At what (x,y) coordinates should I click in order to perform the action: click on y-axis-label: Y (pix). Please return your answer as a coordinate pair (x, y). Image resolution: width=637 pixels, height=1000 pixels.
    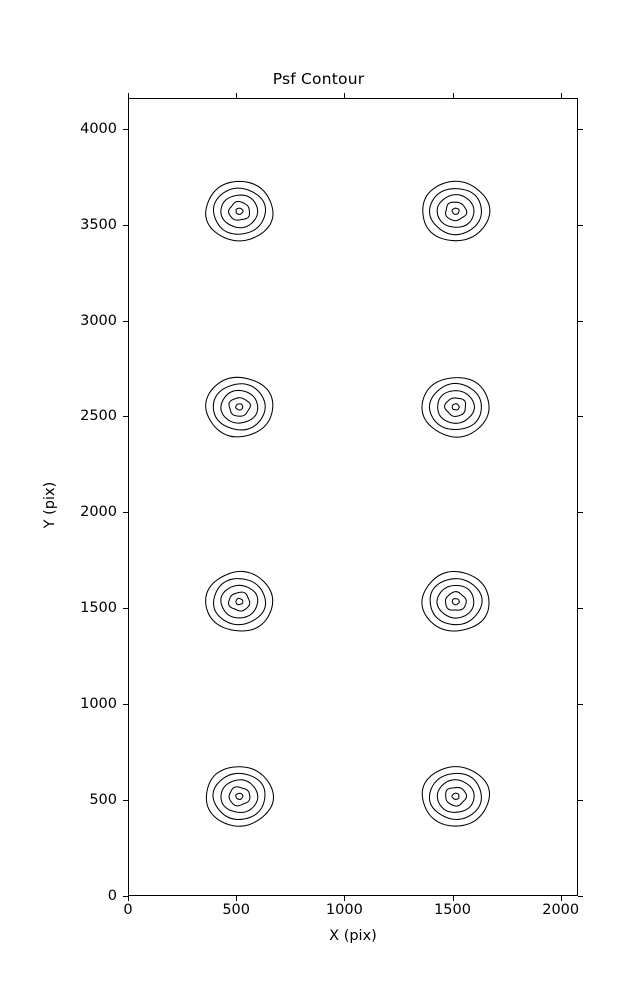
    Looking at the image, I should click on (50, 505).